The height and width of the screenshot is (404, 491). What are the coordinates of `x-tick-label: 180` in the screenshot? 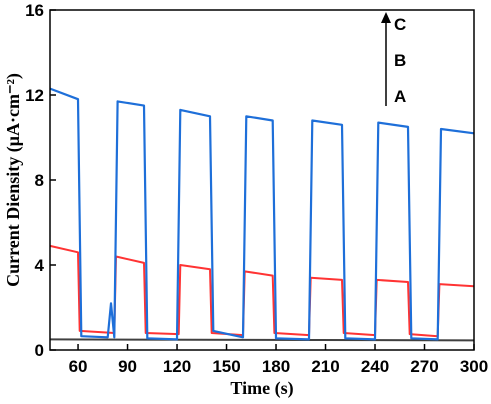 It's located at (276, 366).